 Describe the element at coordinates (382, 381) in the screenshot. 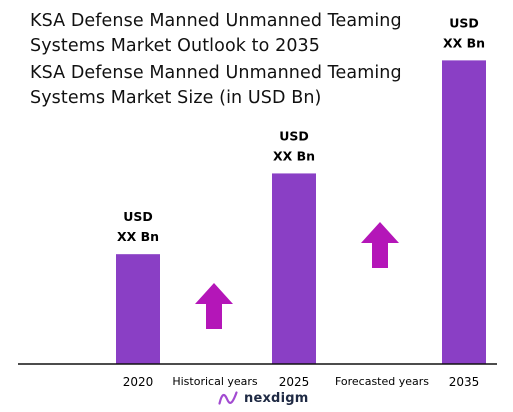

I see `period-label-forecasted: Forecasted years` at that location.